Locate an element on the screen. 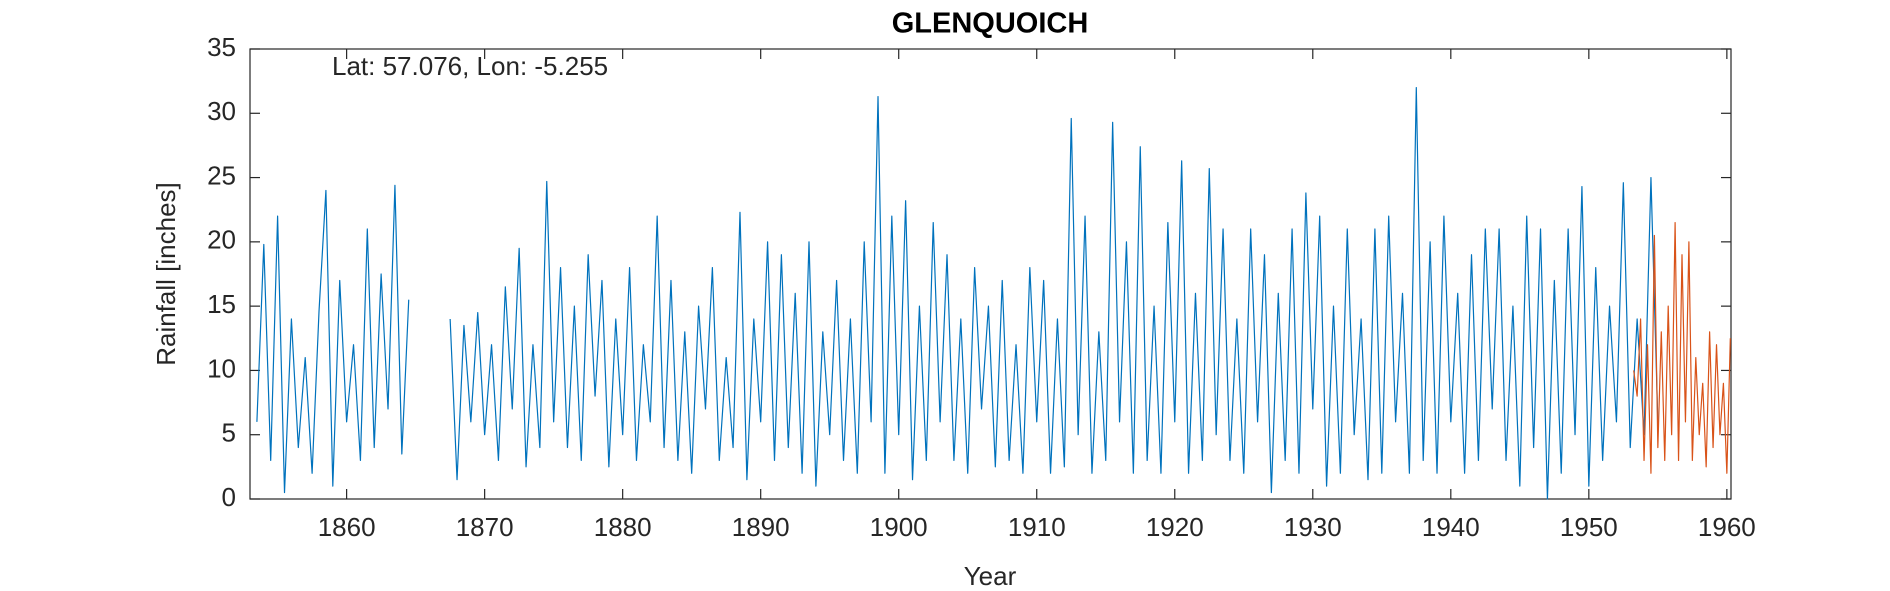 This screenshot has height=591, width=1890. x-tick-label: 1960 is located at coordinates (1727, 527).